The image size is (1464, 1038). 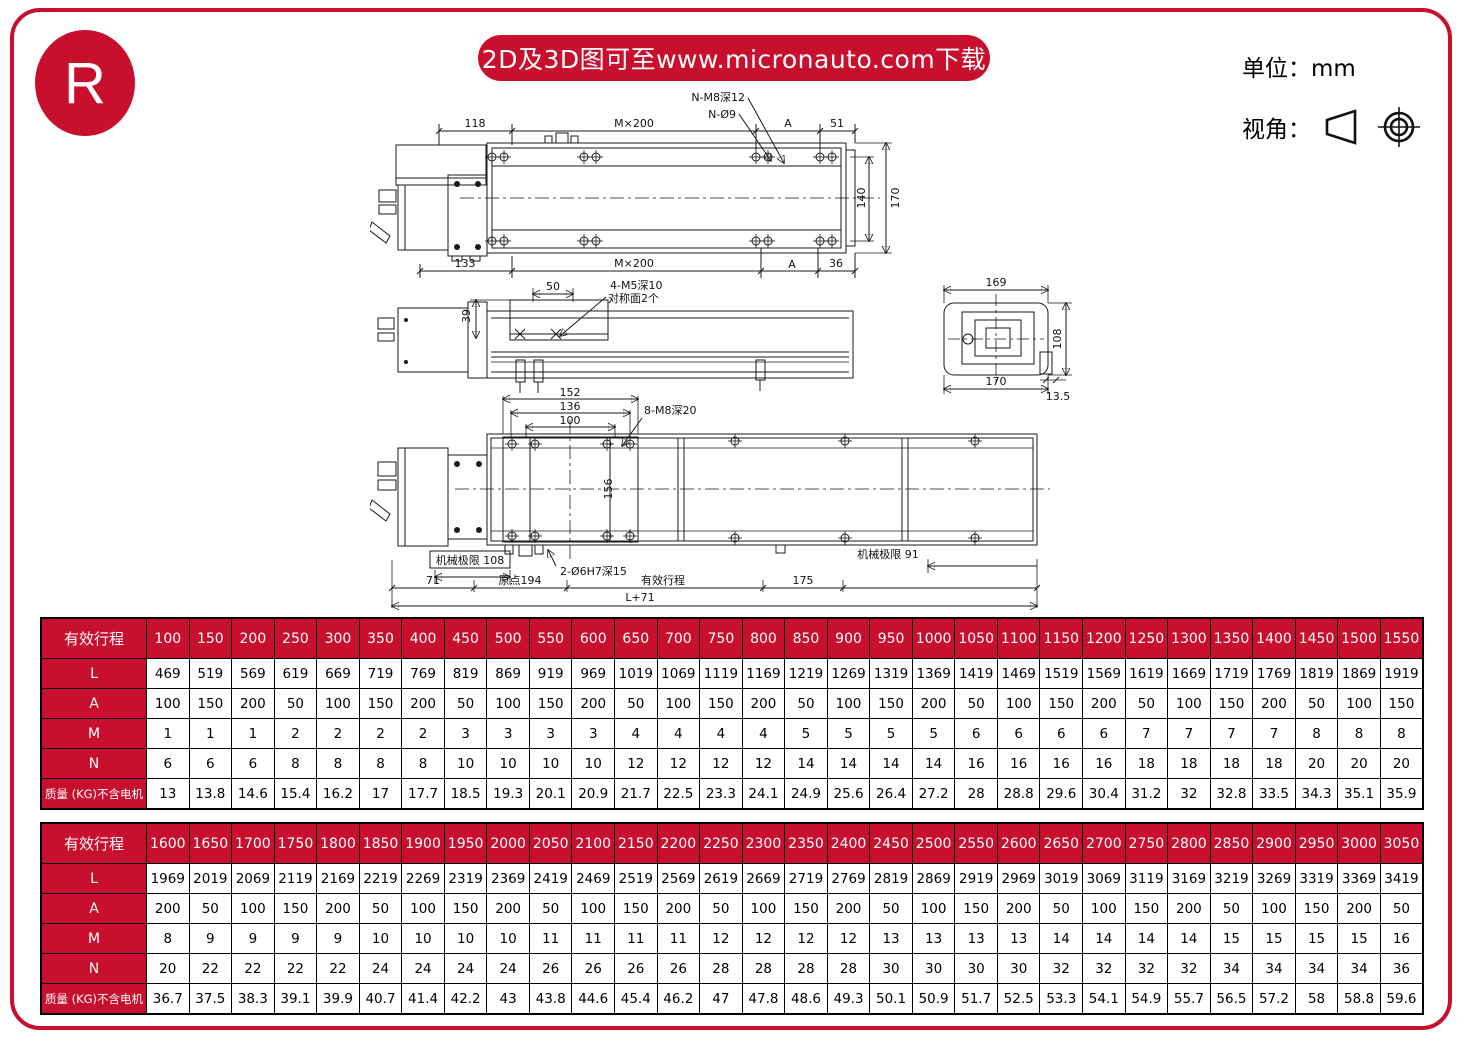 I want to click on dim-136: 136, so click(x=570, y=406).